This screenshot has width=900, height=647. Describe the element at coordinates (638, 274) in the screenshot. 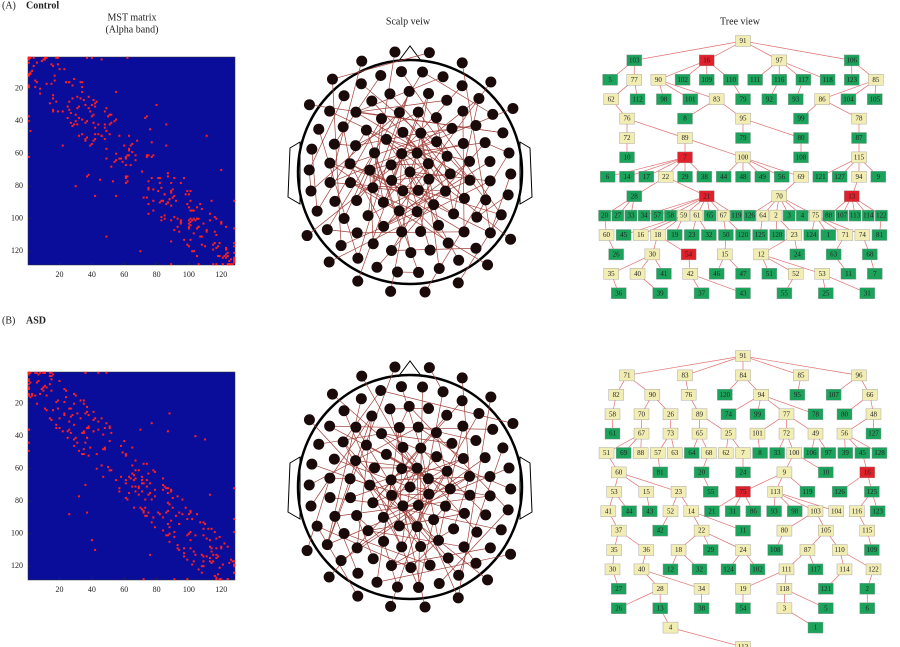

I see `tree-node-label: 40` at that location.